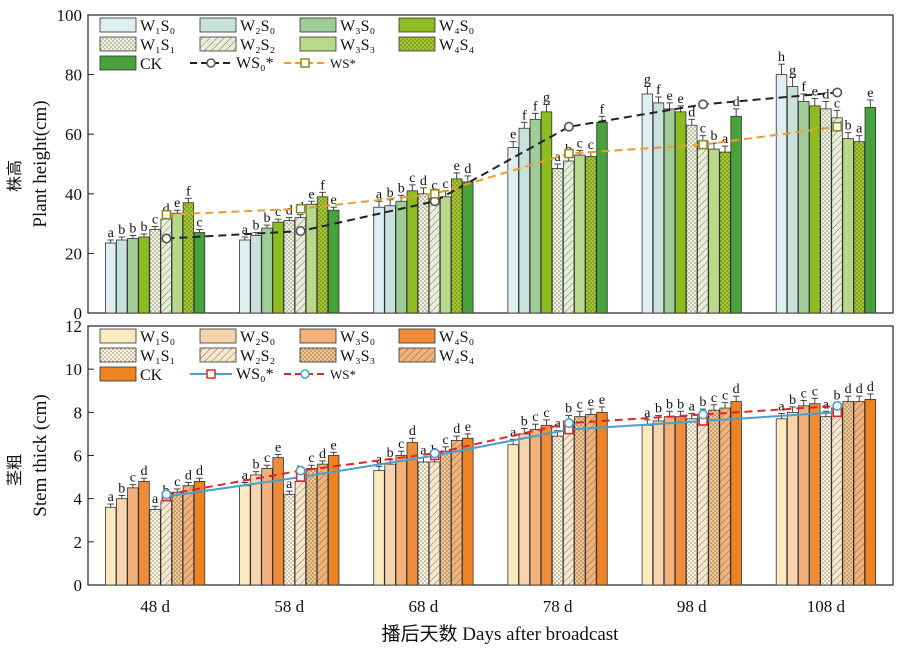 Image resolution: width=897 pixels, height=648 pixels. What do you see at coordinates (736, 204) in the screenshot?
I see `bar-height-8-4: d` at bounding box center [736, 204].